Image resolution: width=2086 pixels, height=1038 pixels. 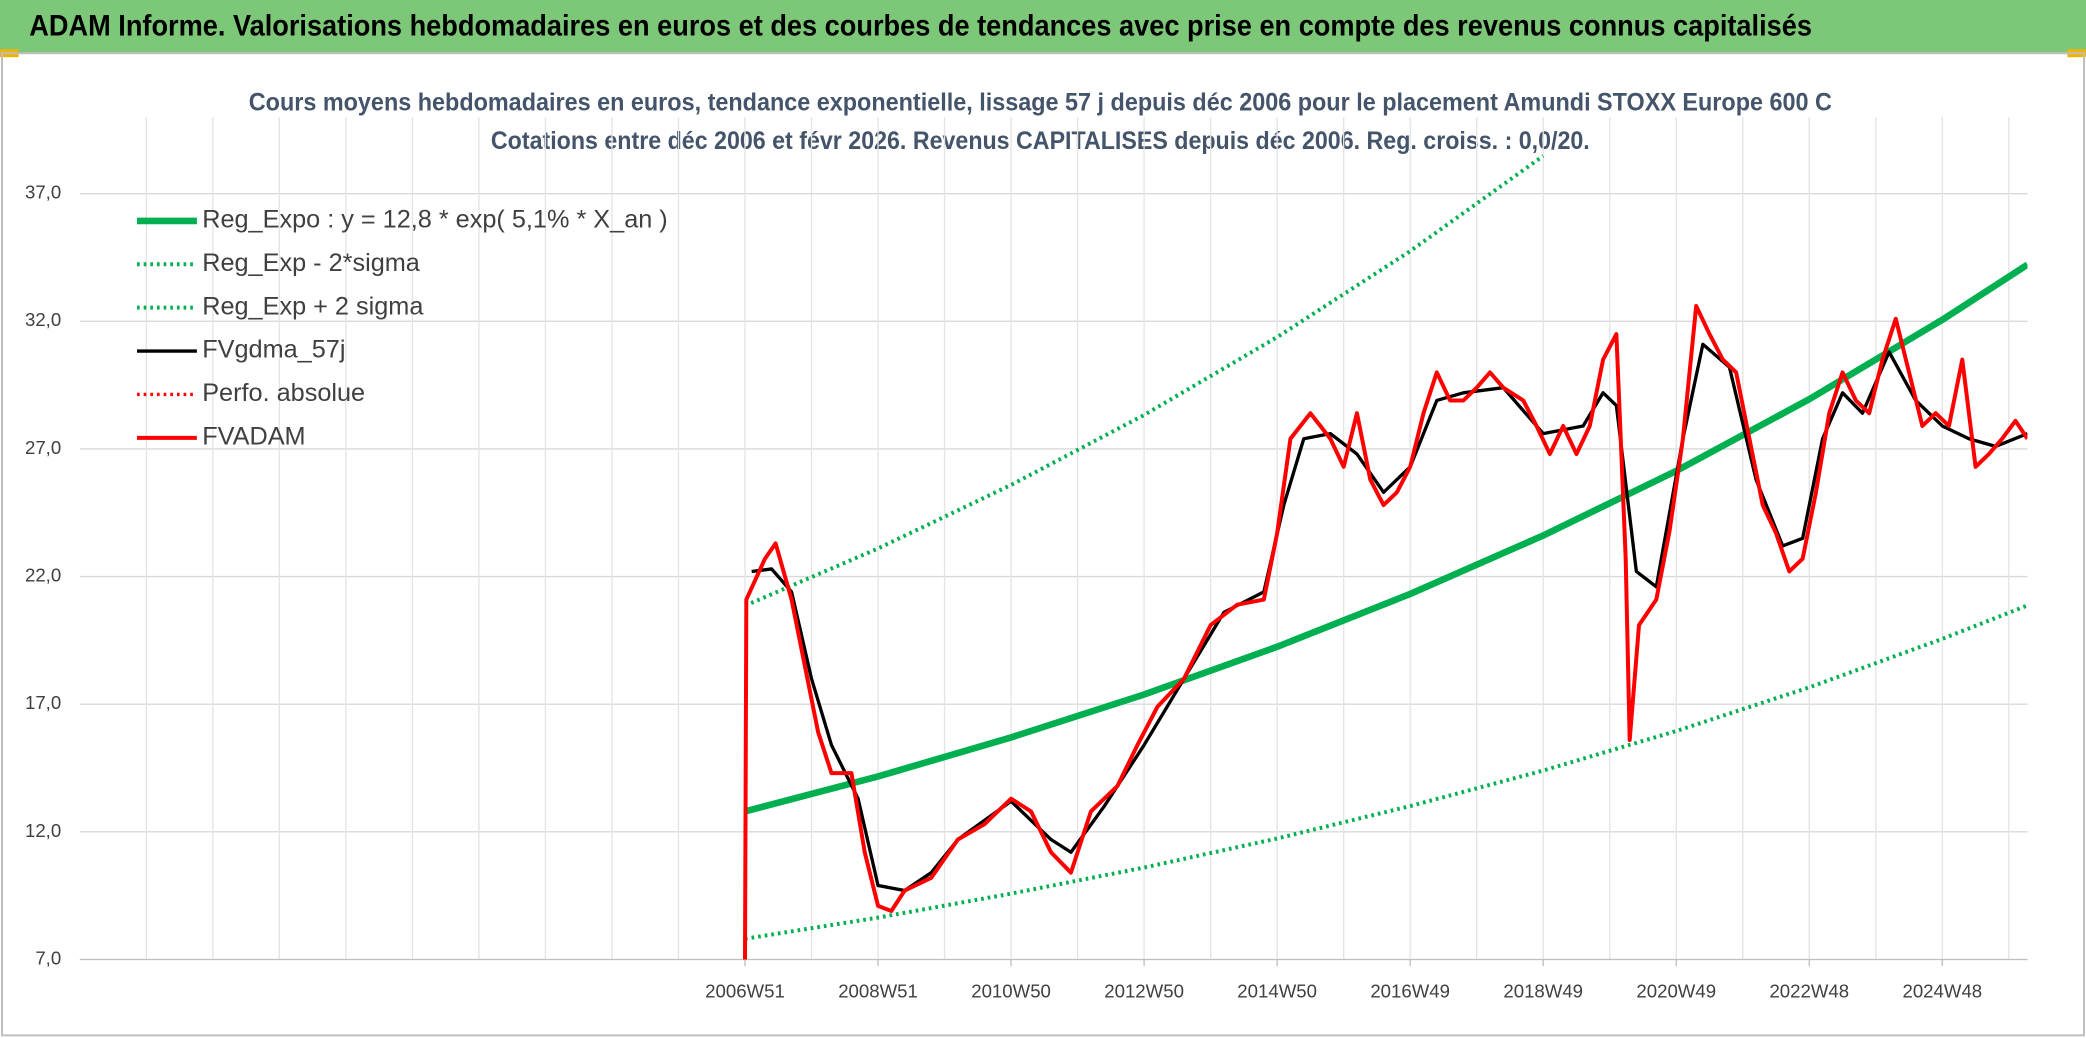 I want to click on legend-label: Reg_Expo : y = 12,8 * exp( 5,1% * X_an ), so click(x=435, y=220).